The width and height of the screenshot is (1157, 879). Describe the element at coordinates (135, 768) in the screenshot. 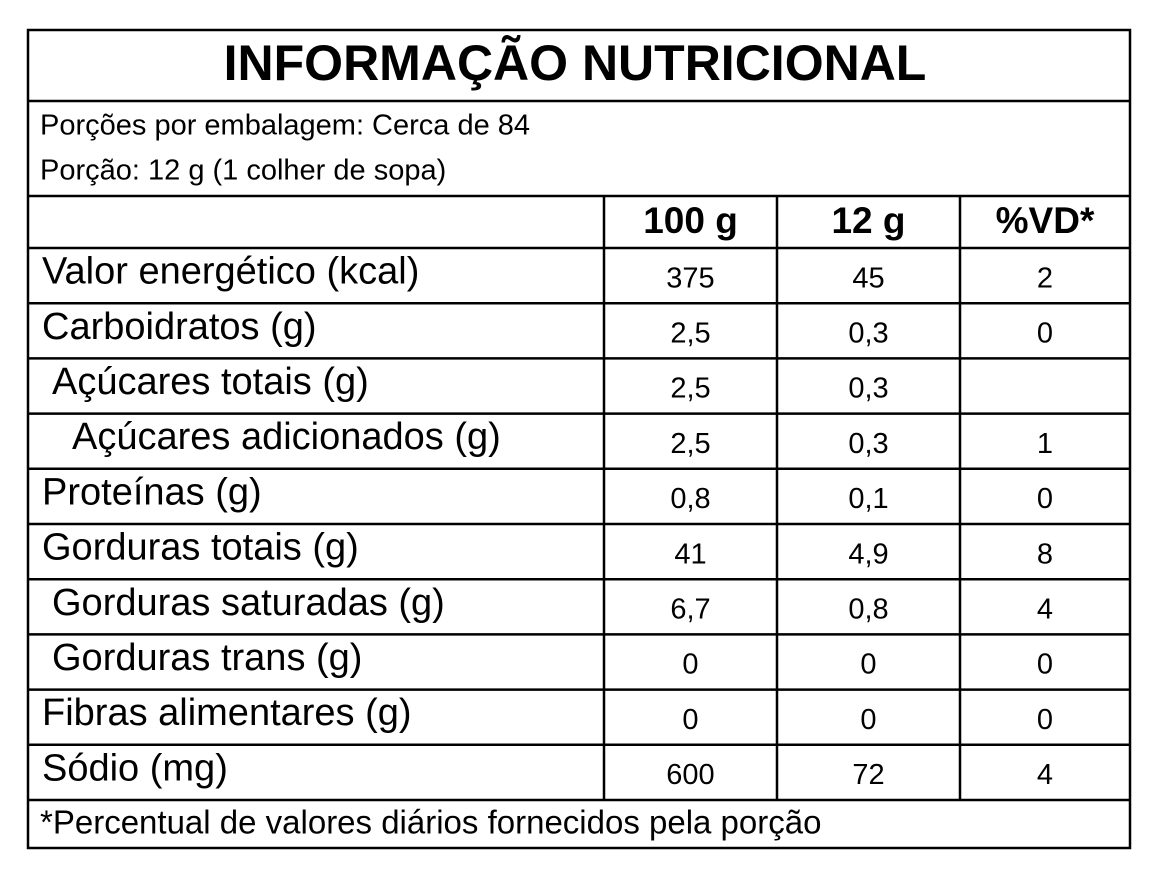

I see `nutrient-label: Sódio (mg)` at that location.